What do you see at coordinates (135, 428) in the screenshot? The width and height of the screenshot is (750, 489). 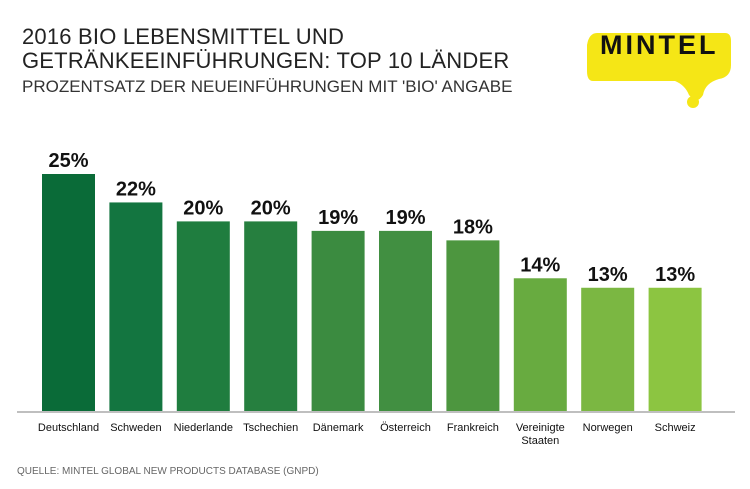 I see `category-label: Schweden` at bounding box center [135, 428].